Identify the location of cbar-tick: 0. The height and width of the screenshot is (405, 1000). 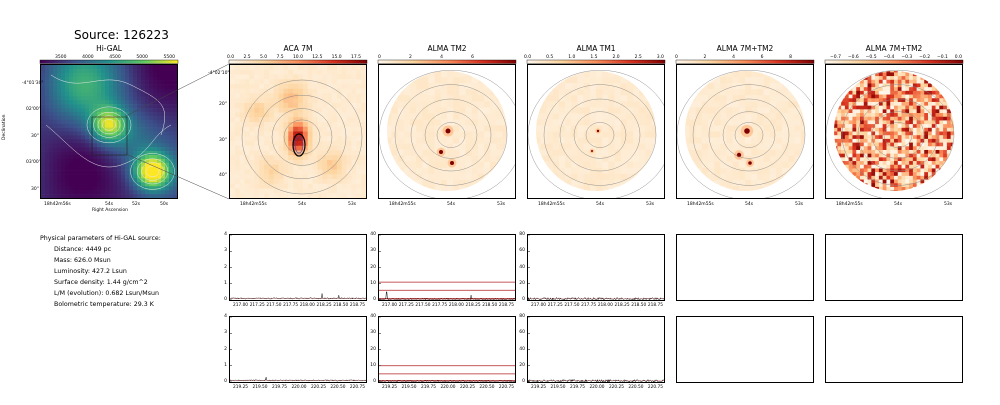
(676, 57).